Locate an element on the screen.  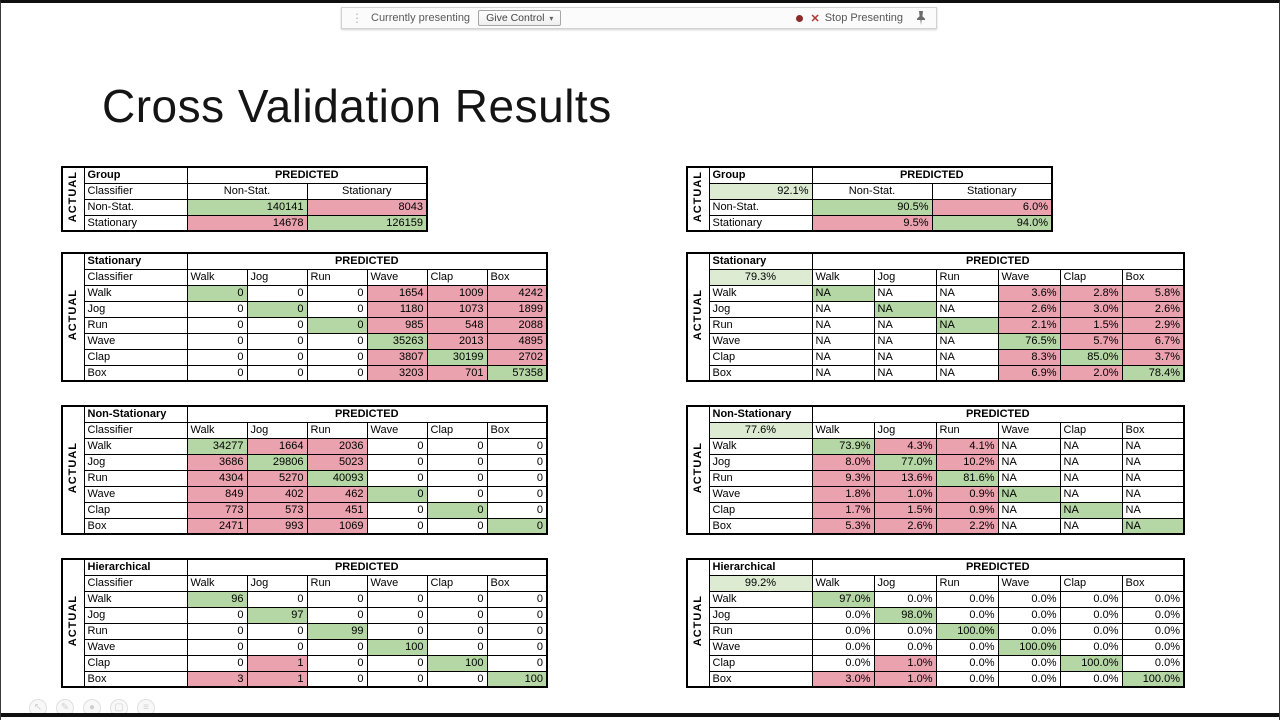
cell-wave-walk: NA is located at coordinates (843, 341).